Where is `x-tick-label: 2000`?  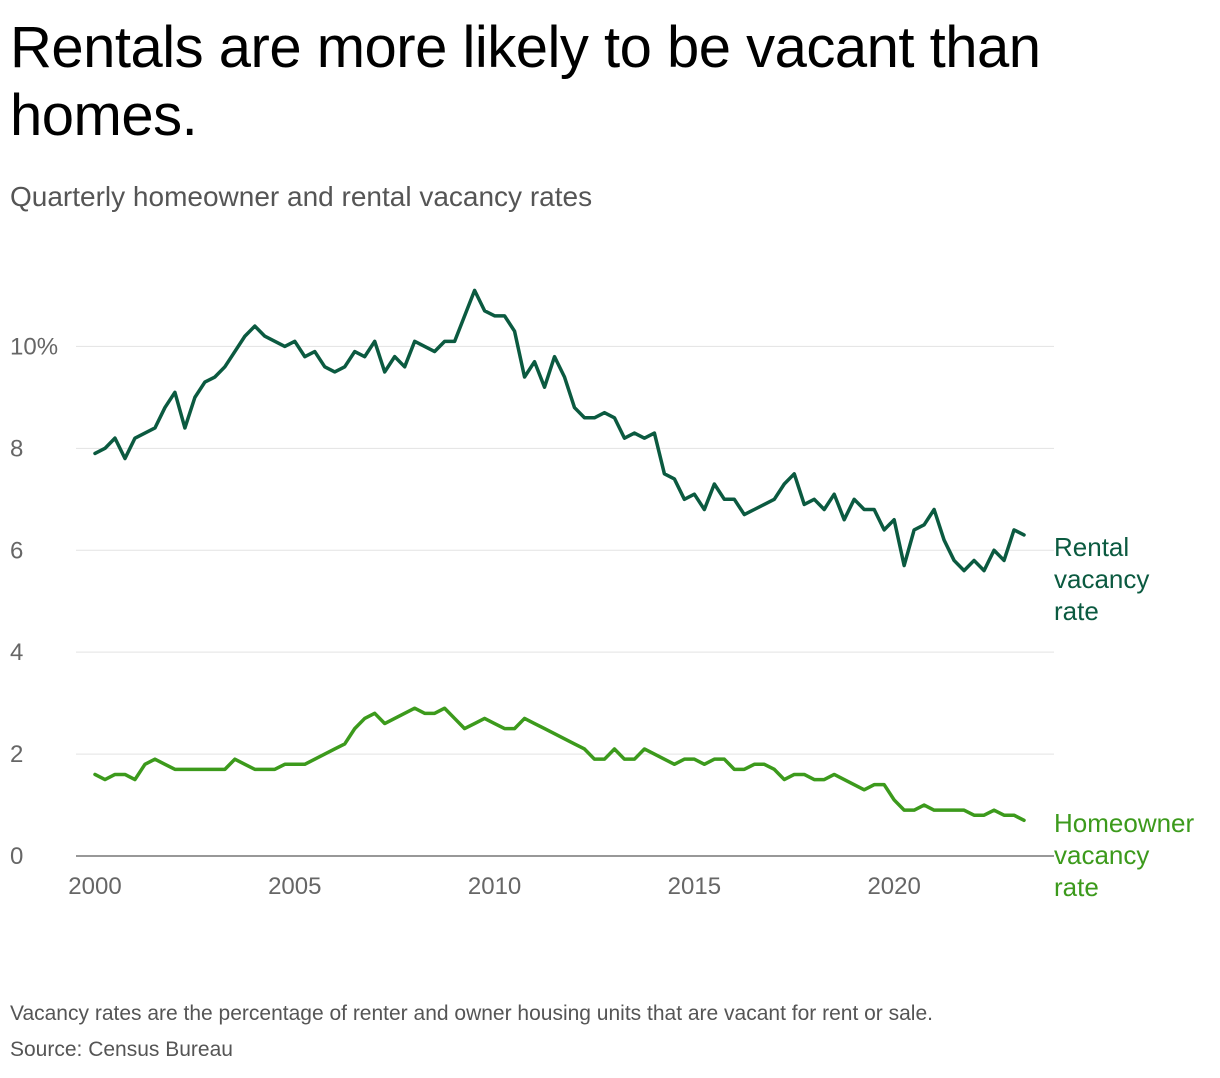
x-tick-label: 2000 is located at coordinates (94, 886).